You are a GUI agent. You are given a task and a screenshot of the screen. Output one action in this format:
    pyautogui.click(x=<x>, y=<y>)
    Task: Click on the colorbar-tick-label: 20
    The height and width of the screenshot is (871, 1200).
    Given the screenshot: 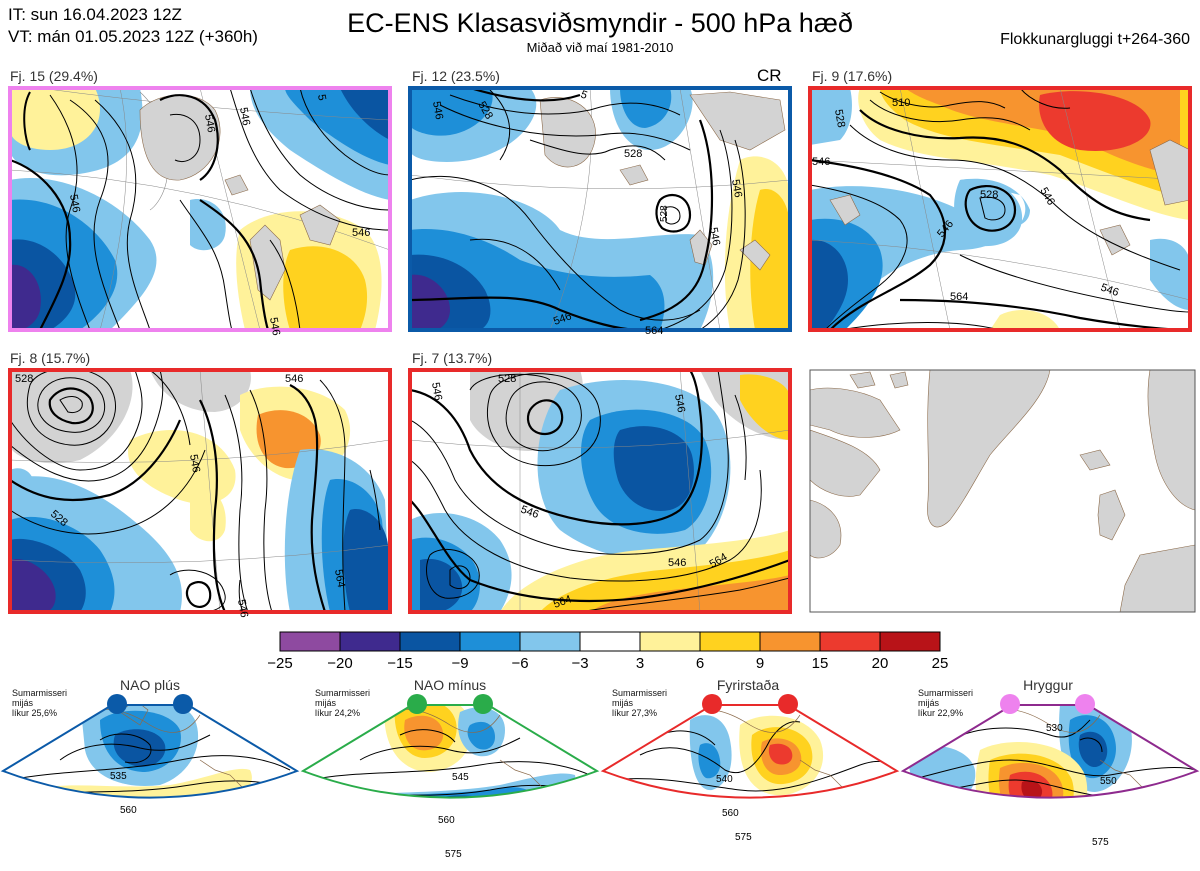 What is the action you would take?
    pyautogui.click(x=880, y=663)
    